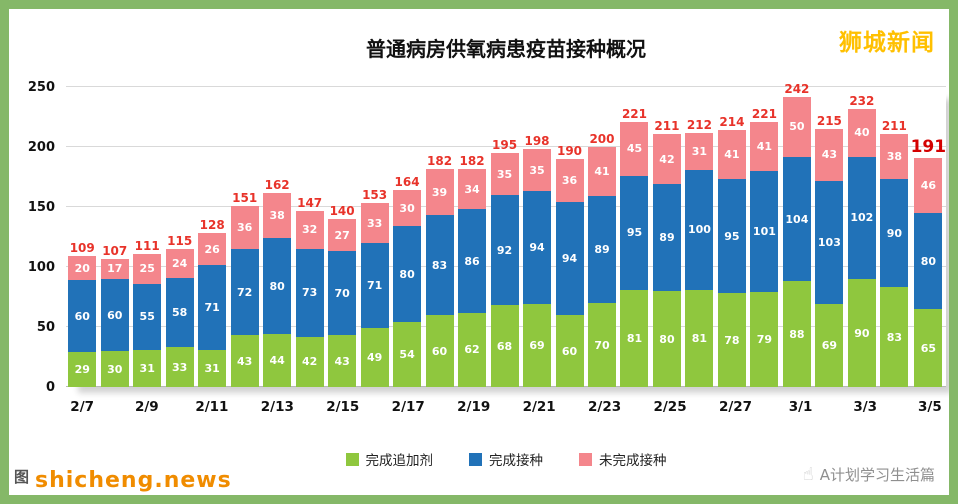 The width and height of the screenshot is (958, 504). What do you see at coordinates (212, 368) in the screenshot?
I see `segment-完成追加剂-2/11: 31` at bounding box center [212, 368].